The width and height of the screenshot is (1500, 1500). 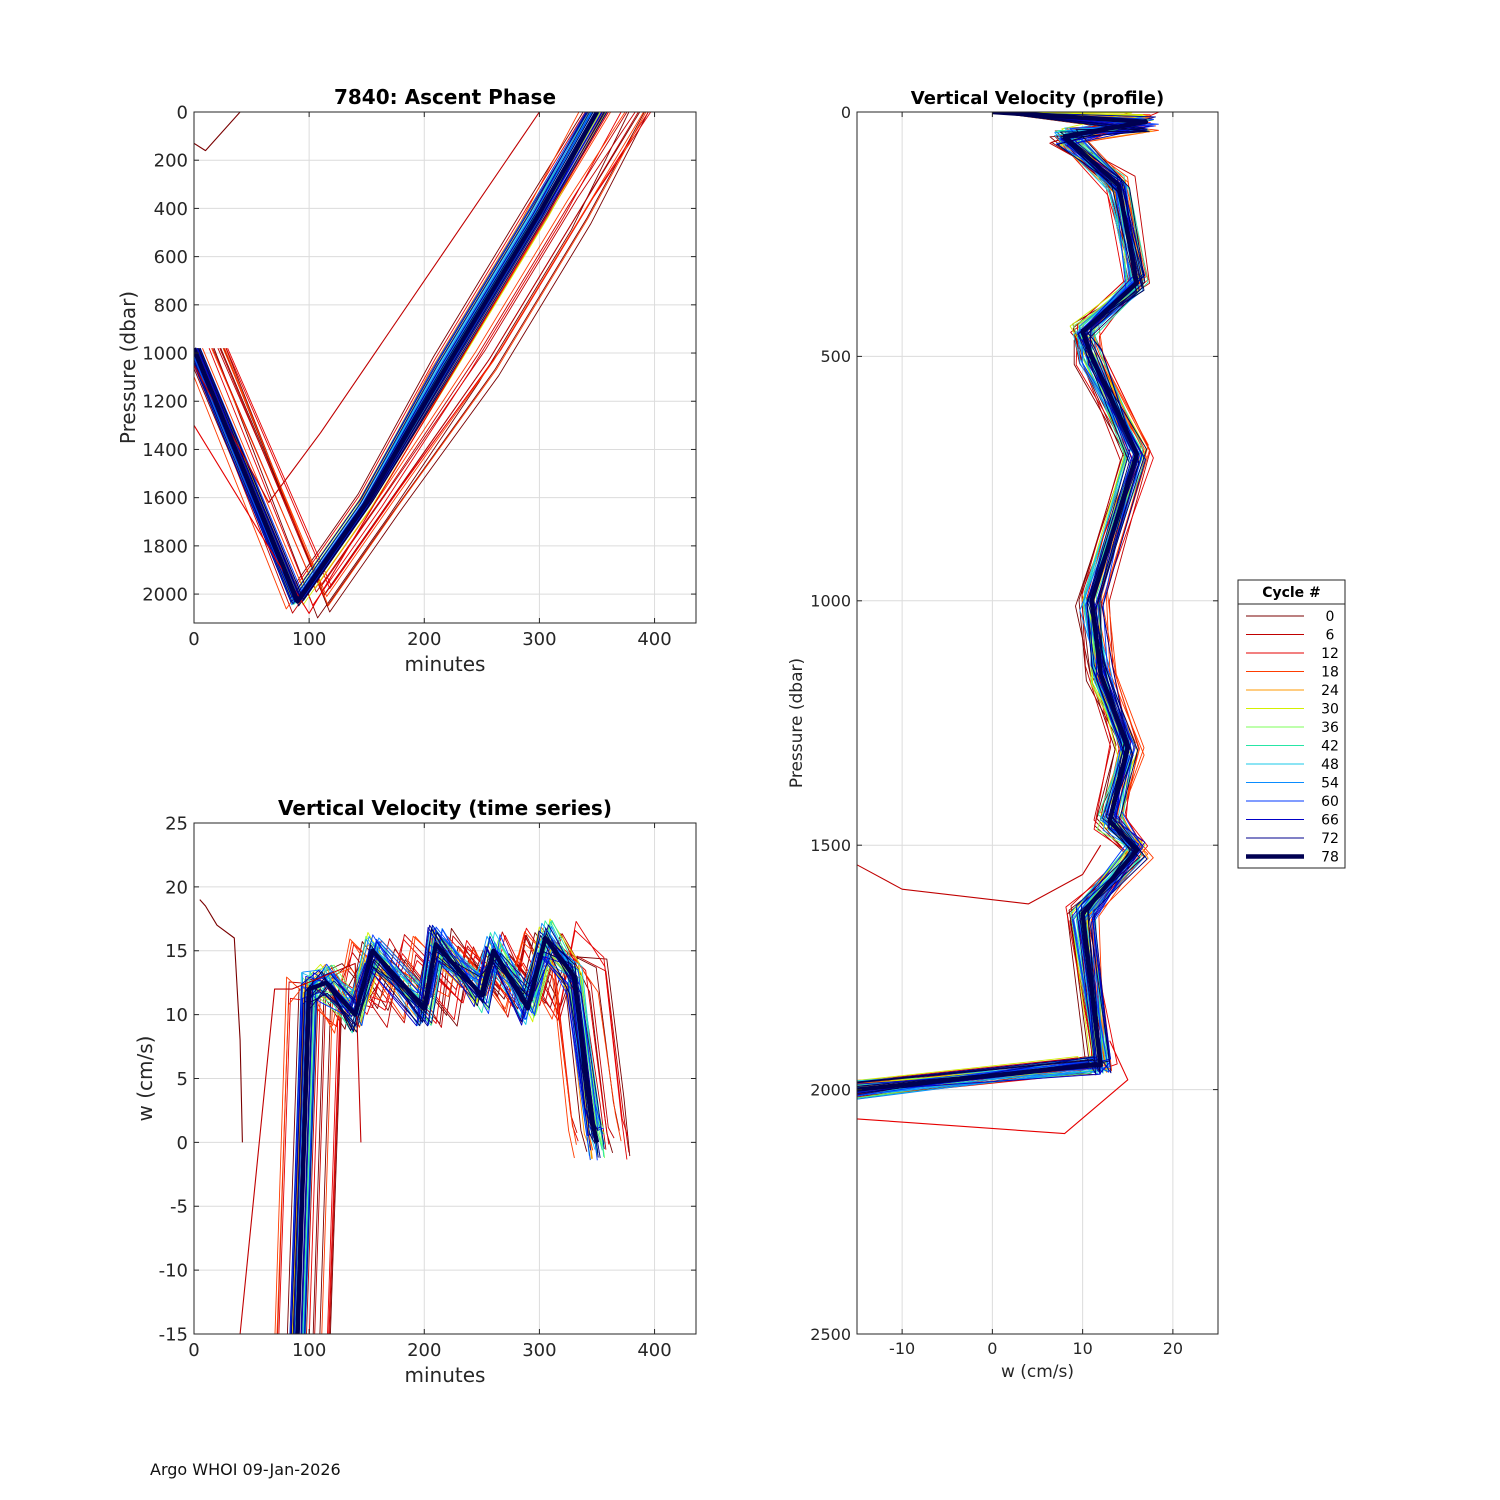 What do you see at coordinates (1330, 821) in the screenshot?
I see `legend-label: 66` at bounding box center [1330, 821].